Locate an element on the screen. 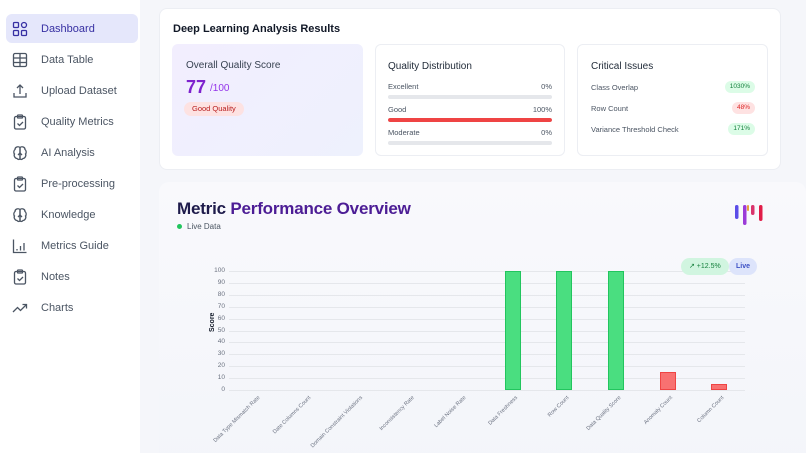  trending-up-icon is located at coordinates (20, 308).